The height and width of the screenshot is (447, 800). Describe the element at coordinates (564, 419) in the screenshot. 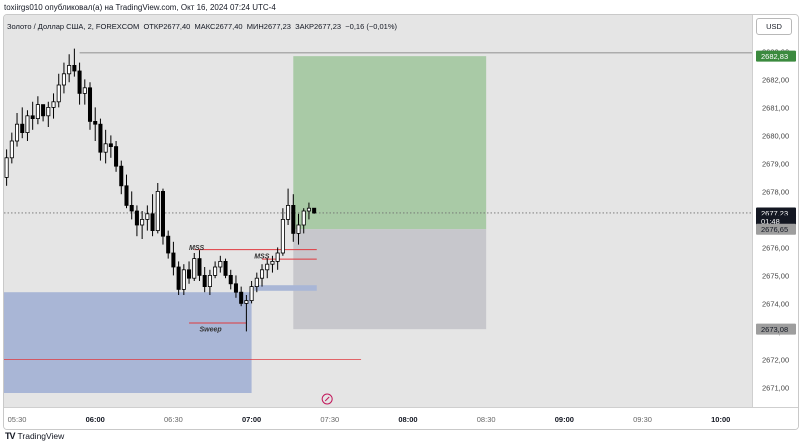

I see `time-tick-label: 09:00` at that location.